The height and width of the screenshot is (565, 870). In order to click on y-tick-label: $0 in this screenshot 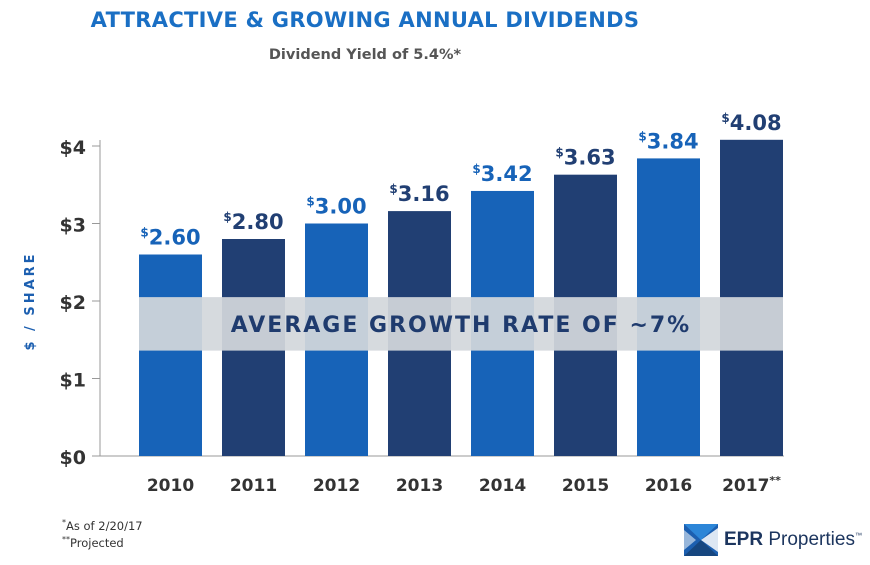, I will do `click(73, 458)`.